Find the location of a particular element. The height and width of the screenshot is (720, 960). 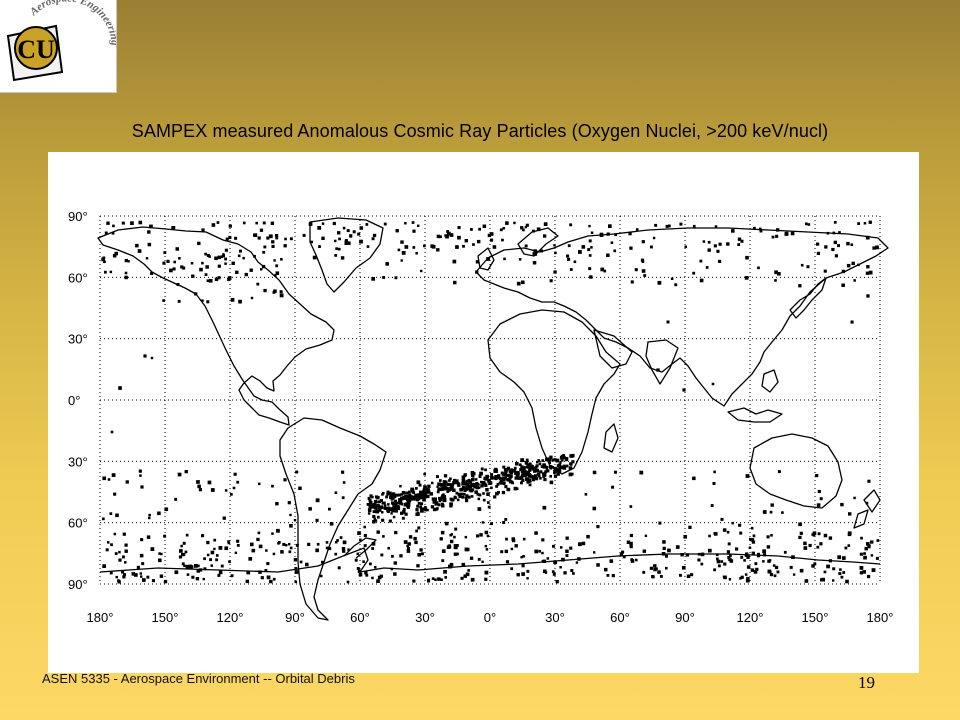

latitude-label: 0° is located at coordinates (74, 400).